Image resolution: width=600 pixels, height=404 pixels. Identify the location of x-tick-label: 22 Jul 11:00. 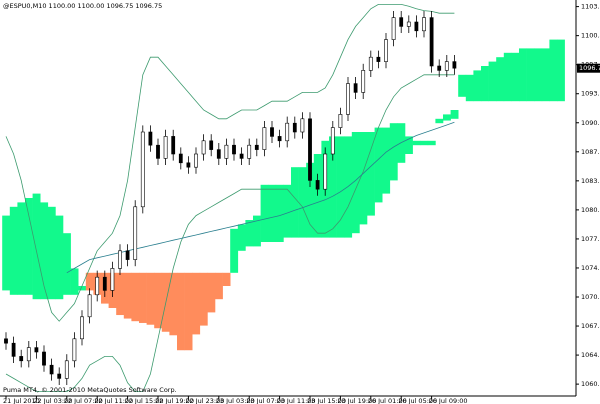
(113, 400).